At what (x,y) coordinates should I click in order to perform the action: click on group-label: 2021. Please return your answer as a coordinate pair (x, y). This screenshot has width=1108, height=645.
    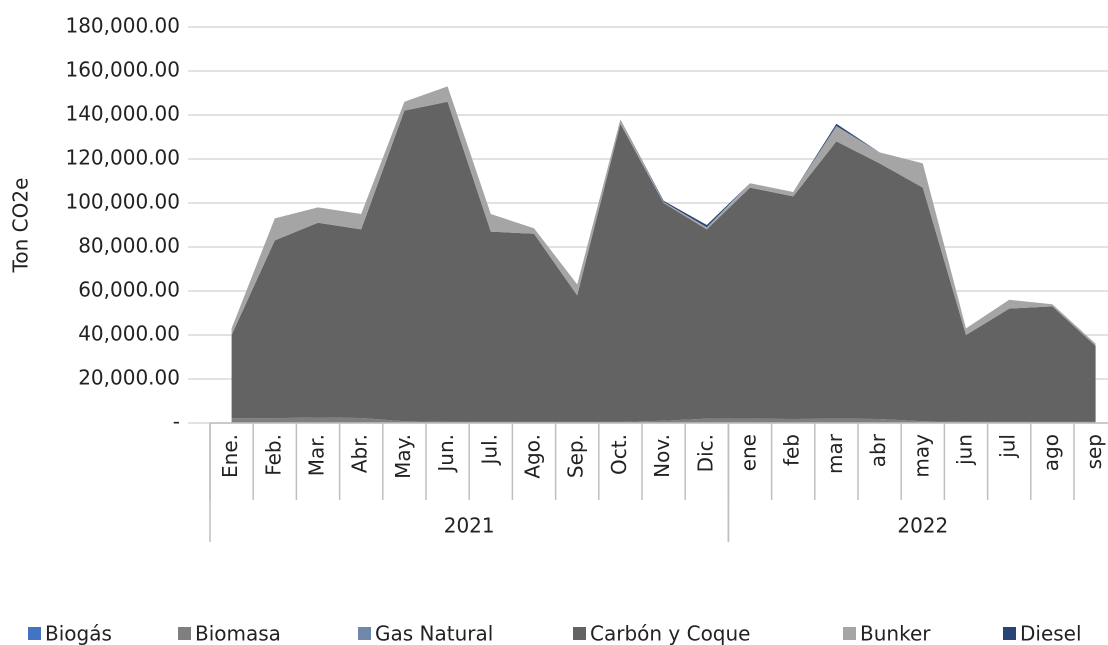
    Looking at the image, I should click on (469, 526).